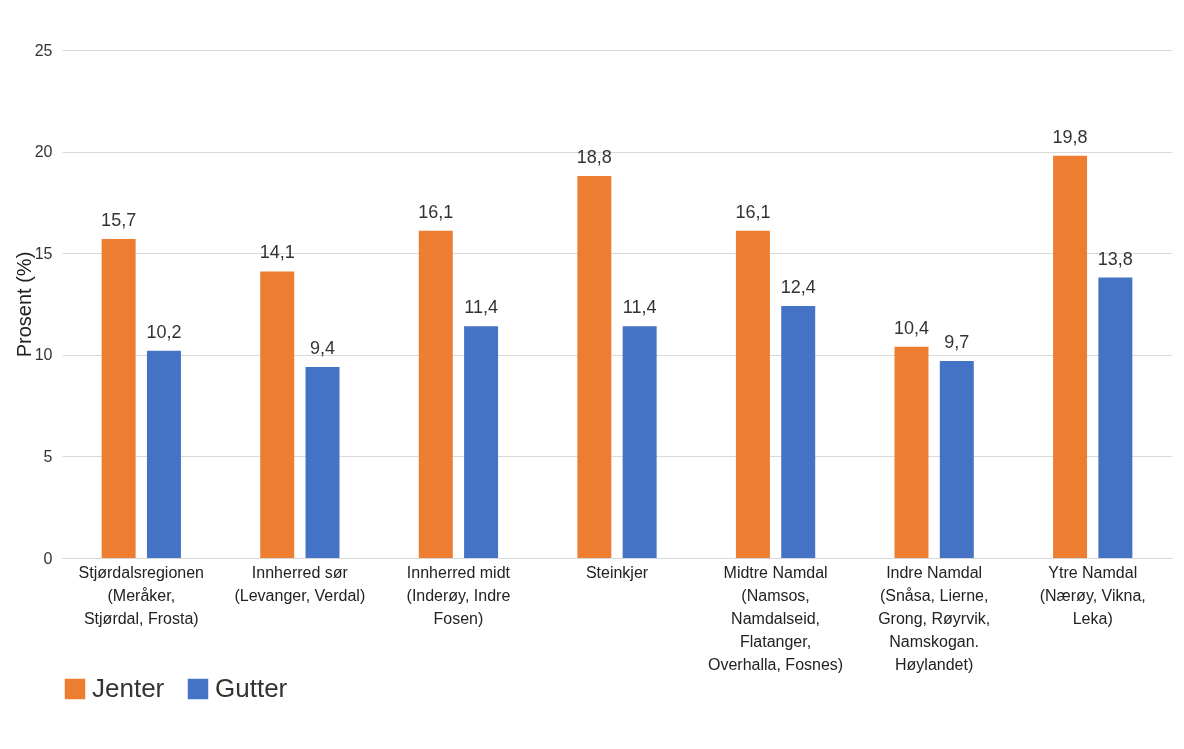  What do you see at coordinates (617, 572) in the screenshot?
I see `x-tick-label: Steinkjer` at bounding box center [617, 572].